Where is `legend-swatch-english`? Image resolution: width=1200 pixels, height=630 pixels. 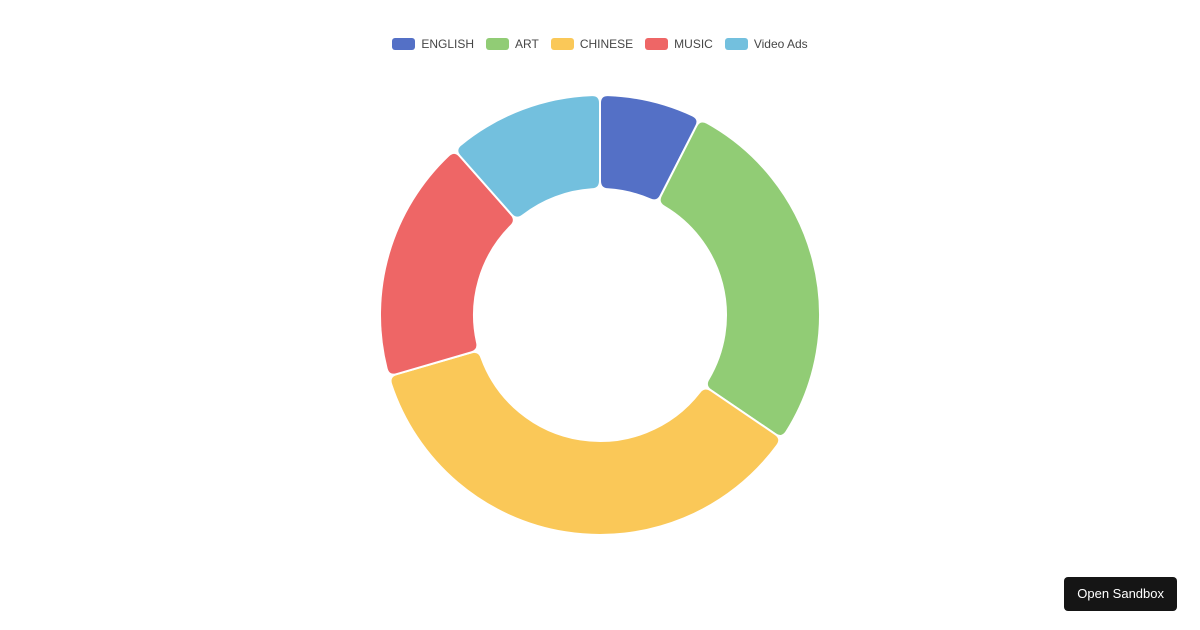 legend-swatch-english is located at coordinates (404, 44).